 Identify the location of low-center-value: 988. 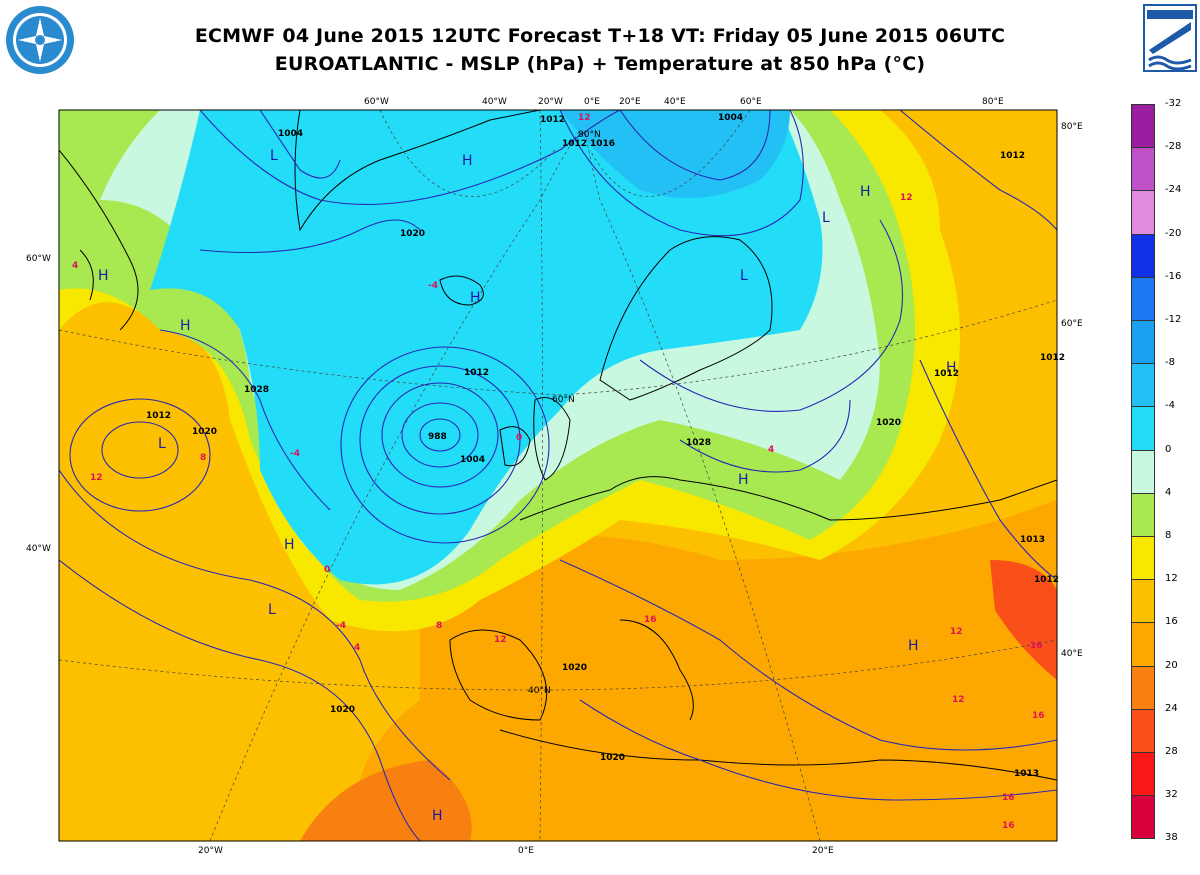
(437, 437).